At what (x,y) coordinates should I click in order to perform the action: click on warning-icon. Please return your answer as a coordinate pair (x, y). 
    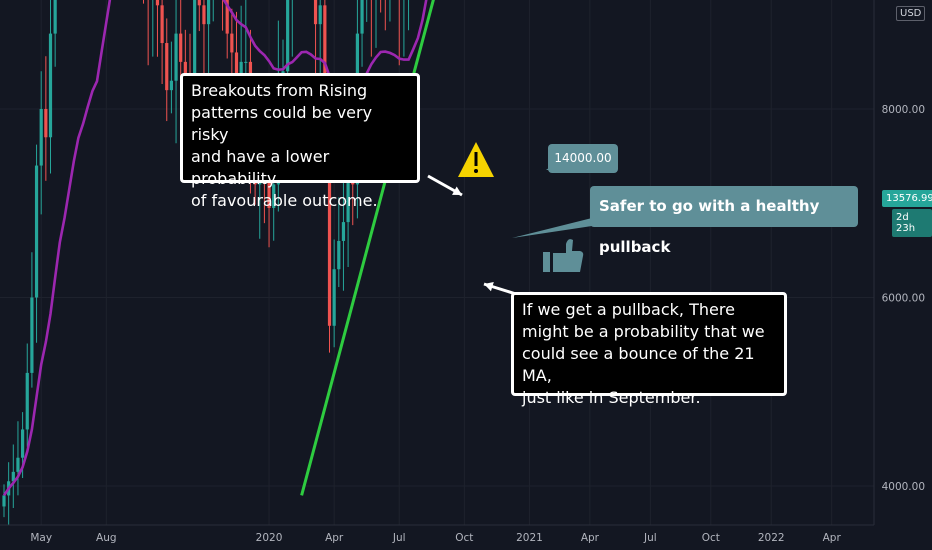
    Looking at the image, I should click on (476, 159).